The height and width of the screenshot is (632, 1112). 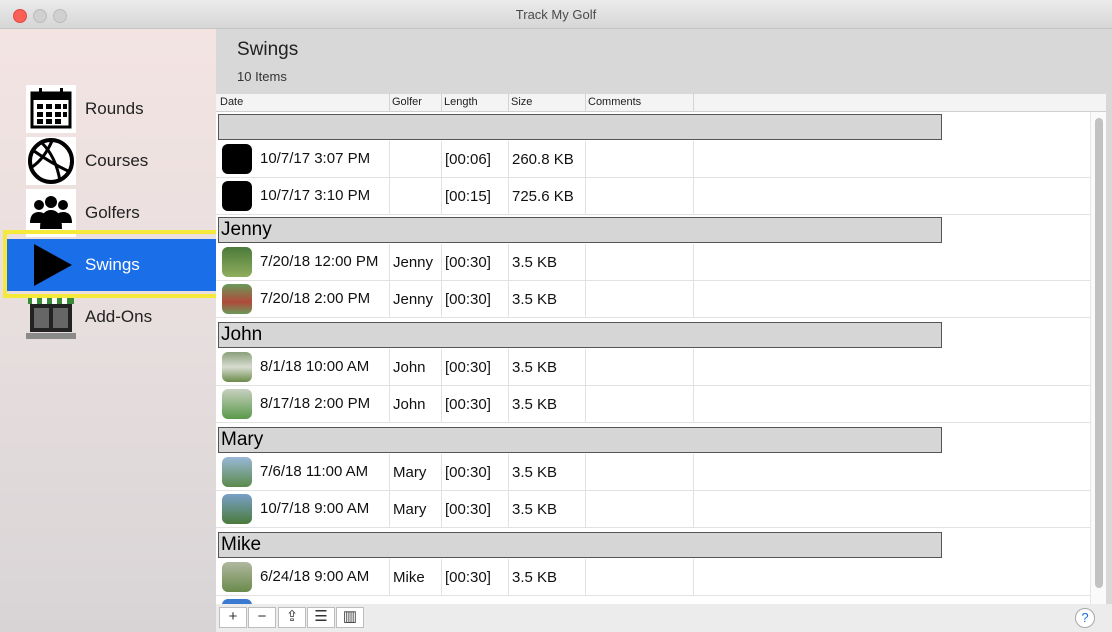 I want to click on minimize-window-button, so click(x=40, y=16).